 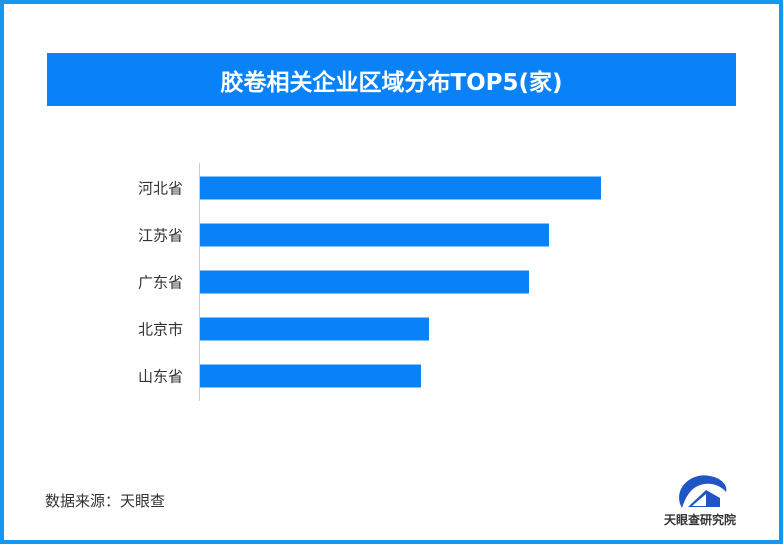 I want to click on bar-江苏省, so click(x=374, y=235).